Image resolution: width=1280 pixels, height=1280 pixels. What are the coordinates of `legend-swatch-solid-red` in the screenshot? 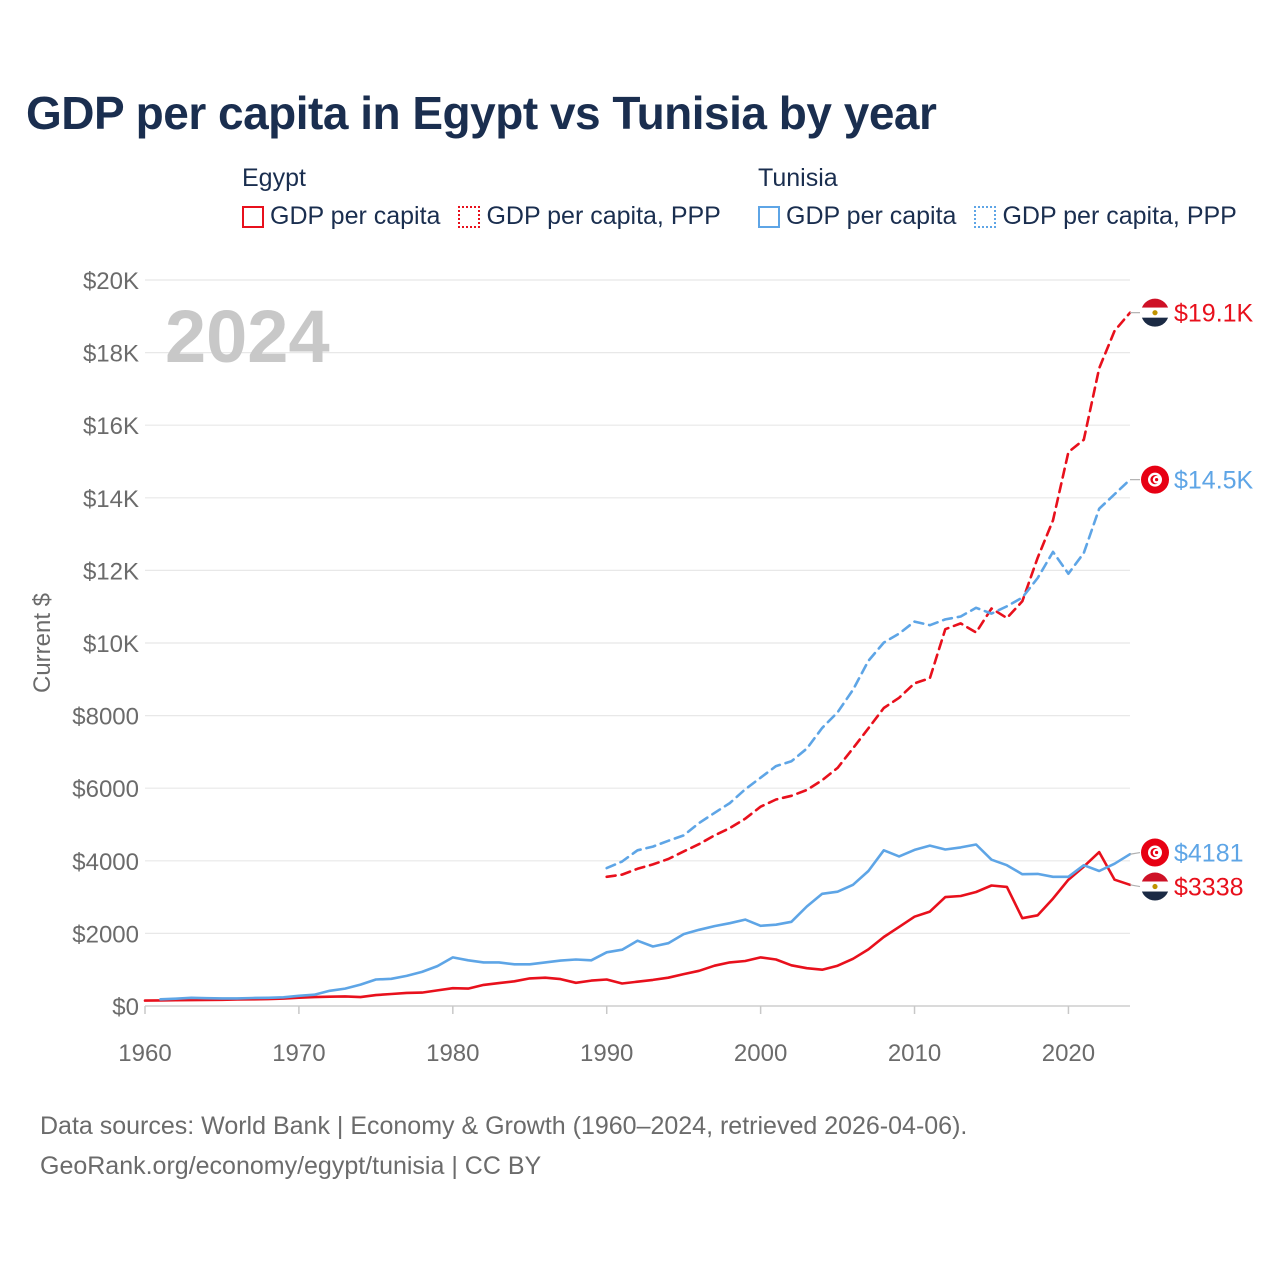 It's located at (253, 216).